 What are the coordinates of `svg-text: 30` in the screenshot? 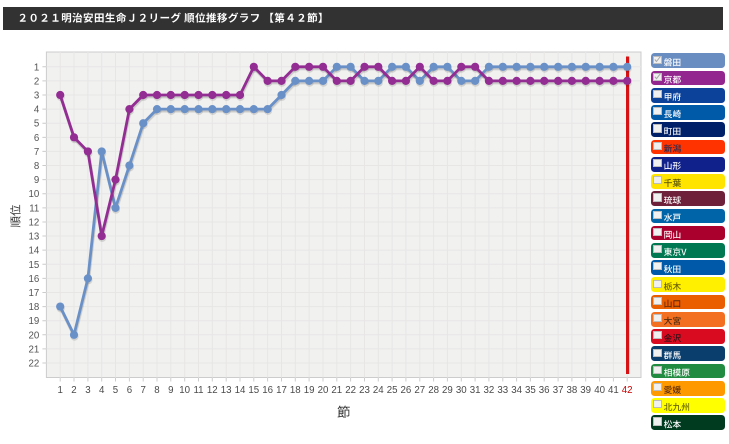 It's located at (461, 390).